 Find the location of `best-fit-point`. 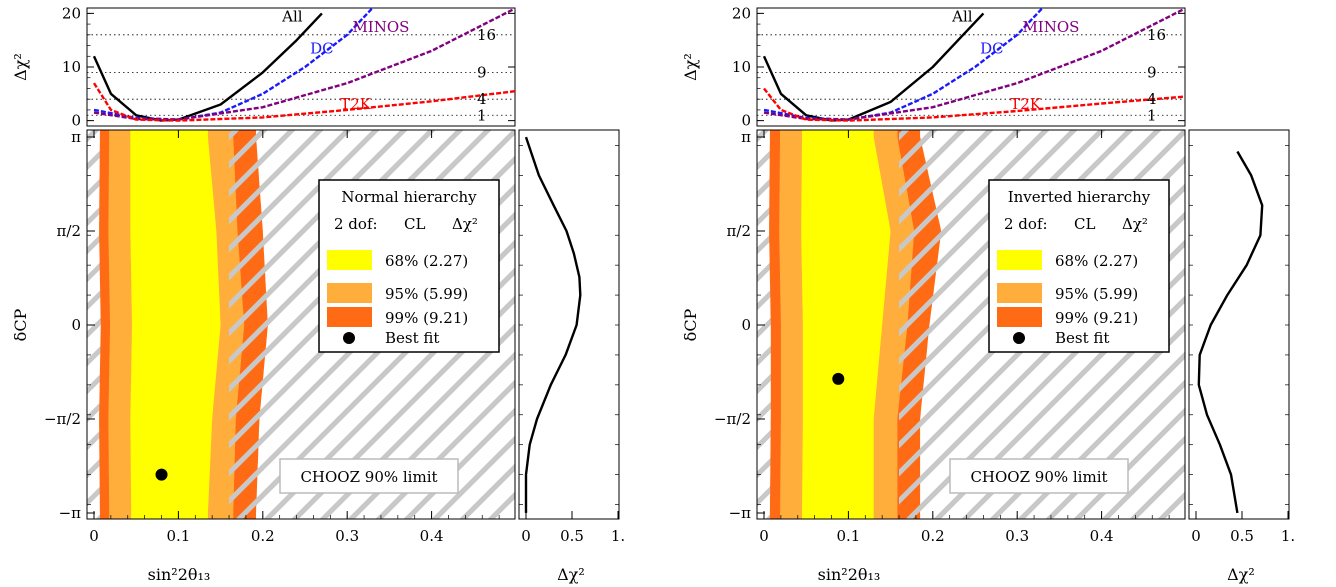

best-fit-point is located at coordinates (838, 378).